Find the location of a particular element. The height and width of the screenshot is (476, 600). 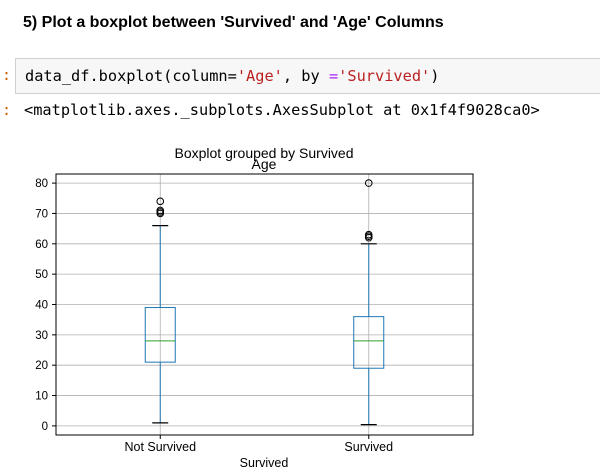

y-tick-label: 30 is located at coordinates (41, 336).